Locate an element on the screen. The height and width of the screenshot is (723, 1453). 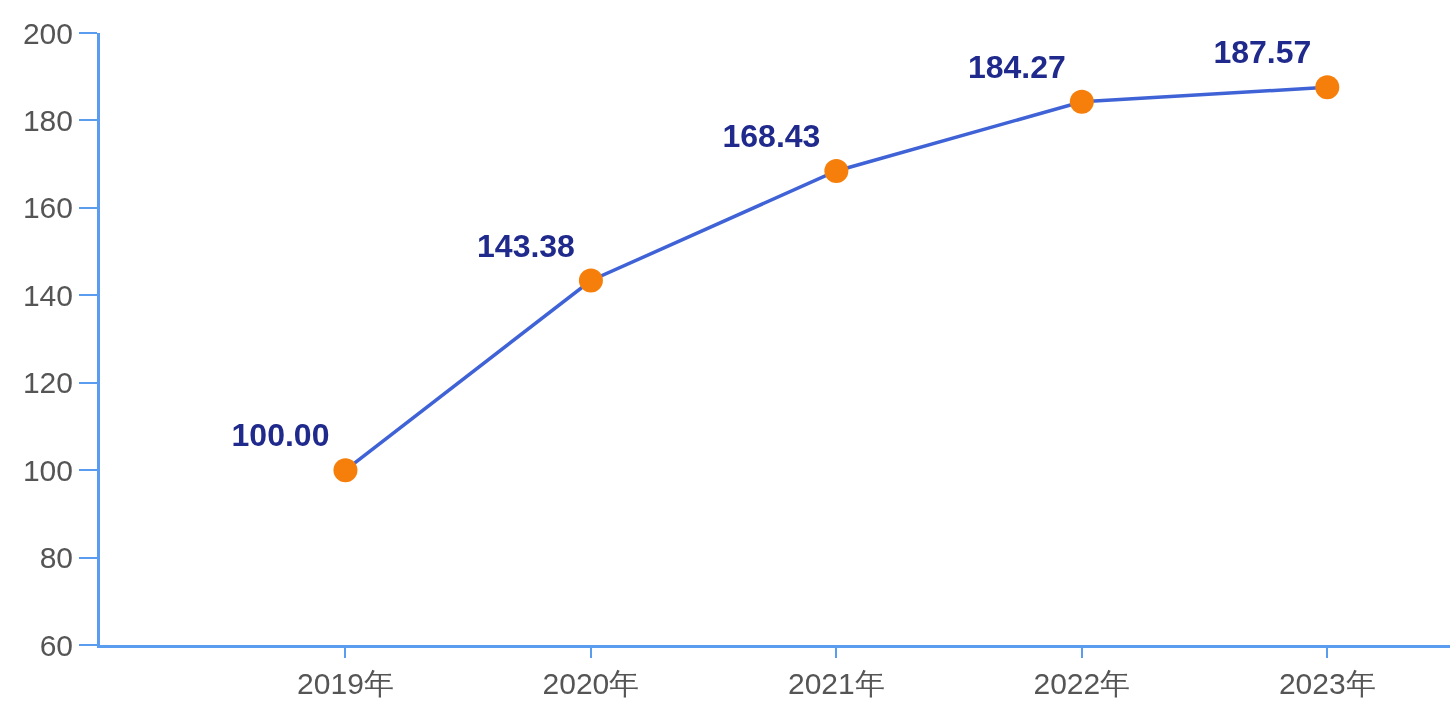
y-tick-label: 60 is located at coordinates (56, 645).